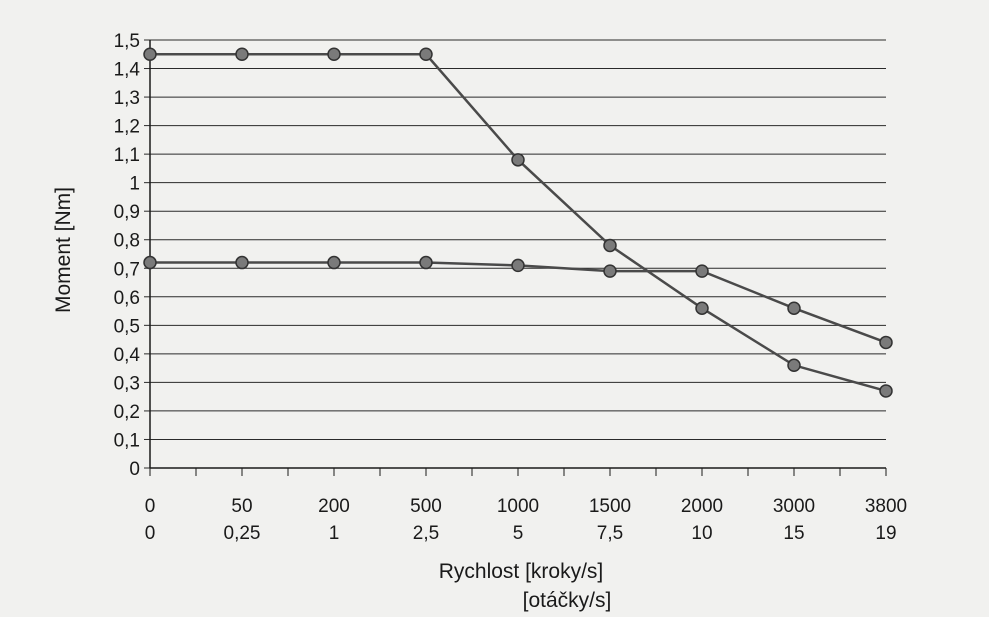  I want to click on x-tick-label: 500, so click(426, 506).